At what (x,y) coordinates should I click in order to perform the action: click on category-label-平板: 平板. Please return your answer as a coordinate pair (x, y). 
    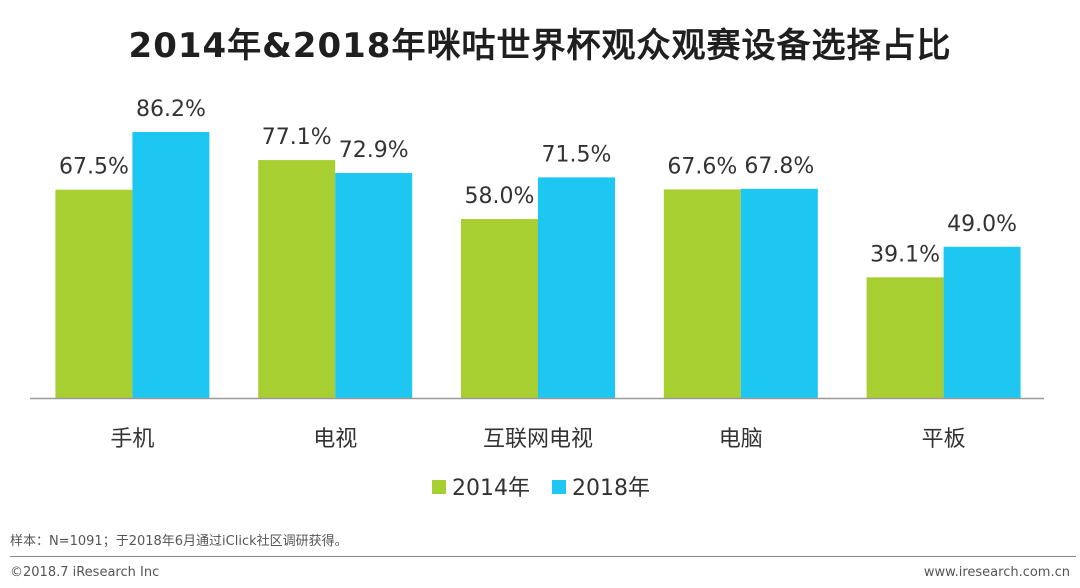
    Looking at the image, I should click on (944, 439).